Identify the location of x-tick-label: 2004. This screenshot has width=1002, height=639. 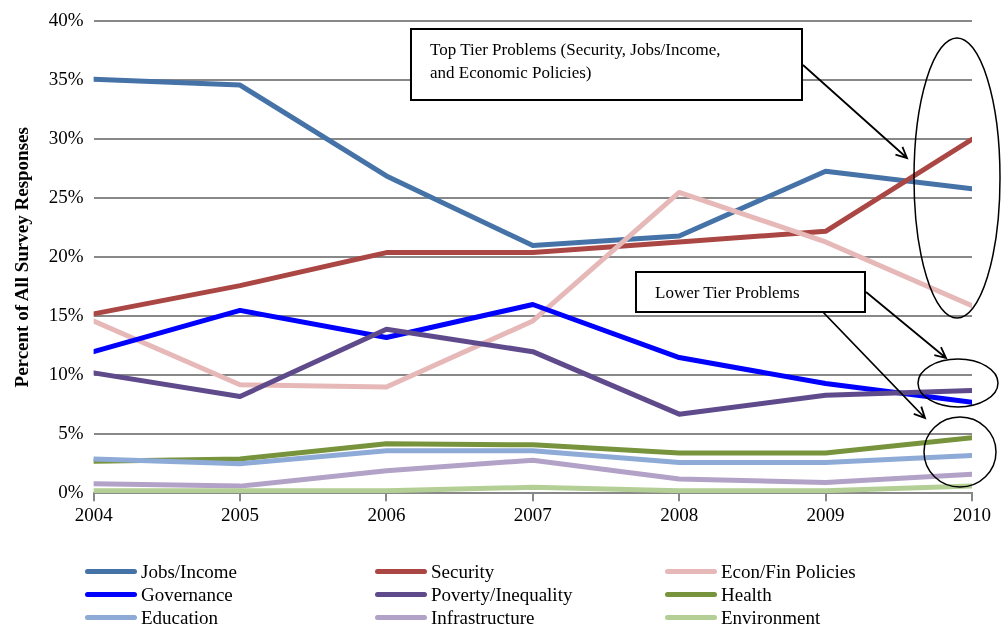
(94, 514).